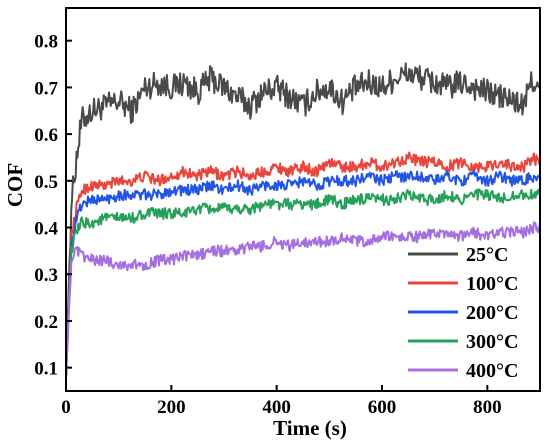 The height and width of the screenshot is (444, 550). I want to click on y-axis-label: COF, so click(15, 185).